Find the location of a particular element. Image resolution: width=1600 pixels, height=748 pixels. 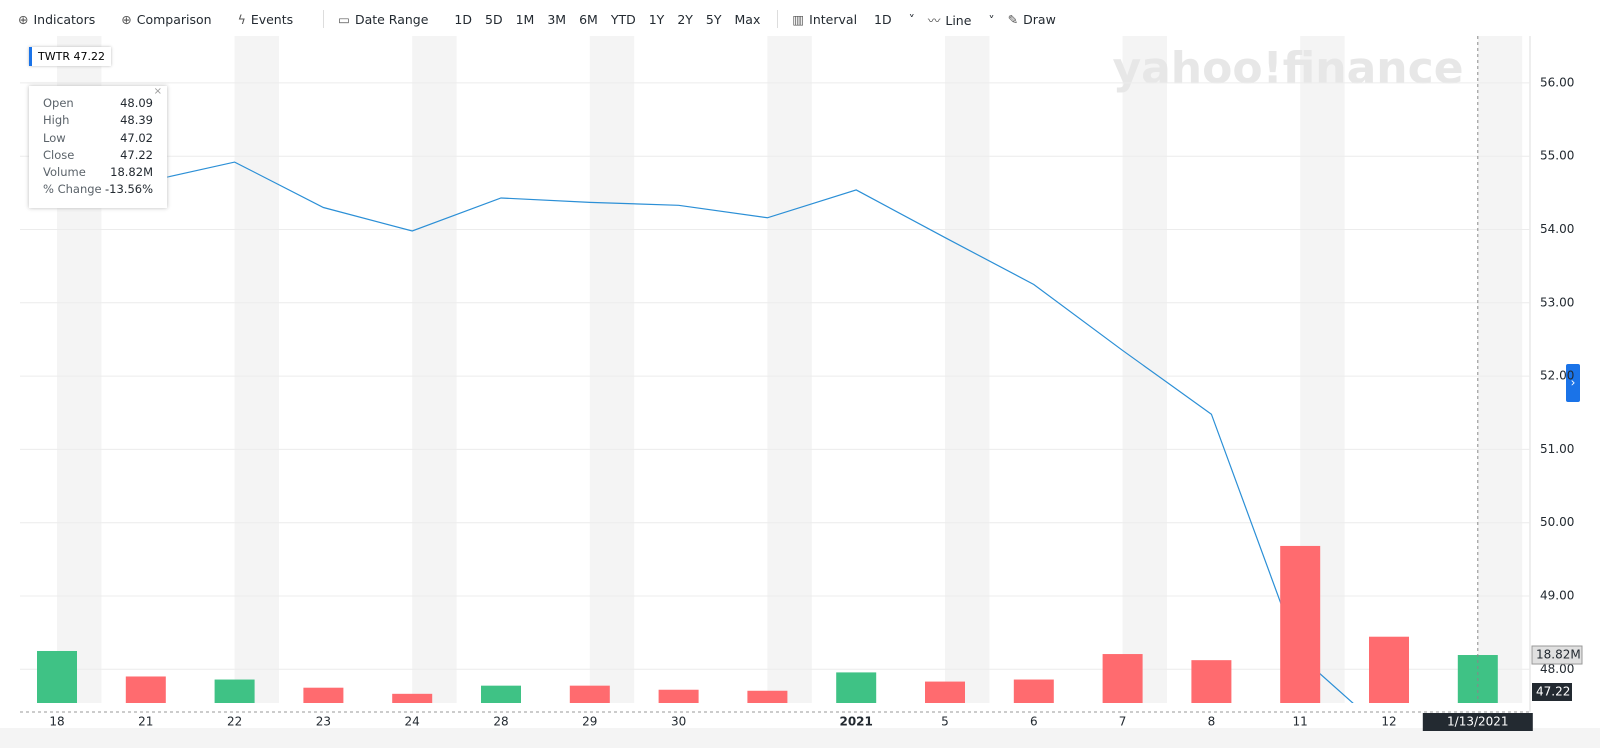

expand-button is located at coordinates (1573, 383).